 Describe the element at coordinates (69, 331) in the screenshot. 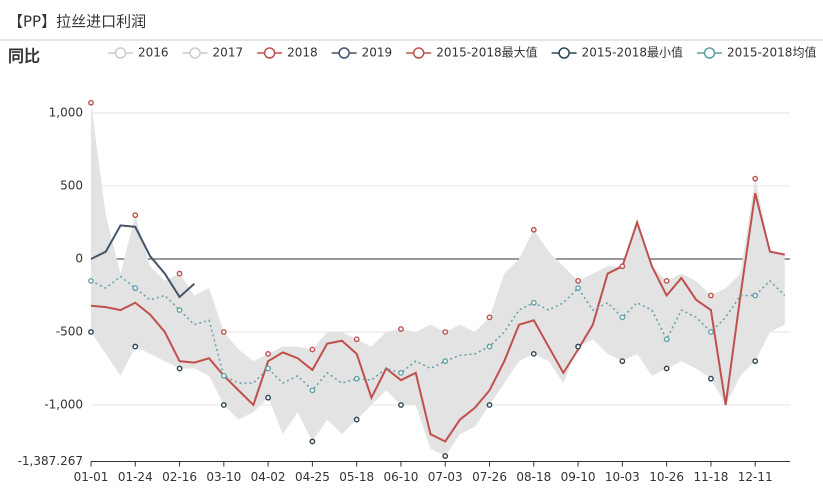

I see `y-tick-label: -500` at that location.